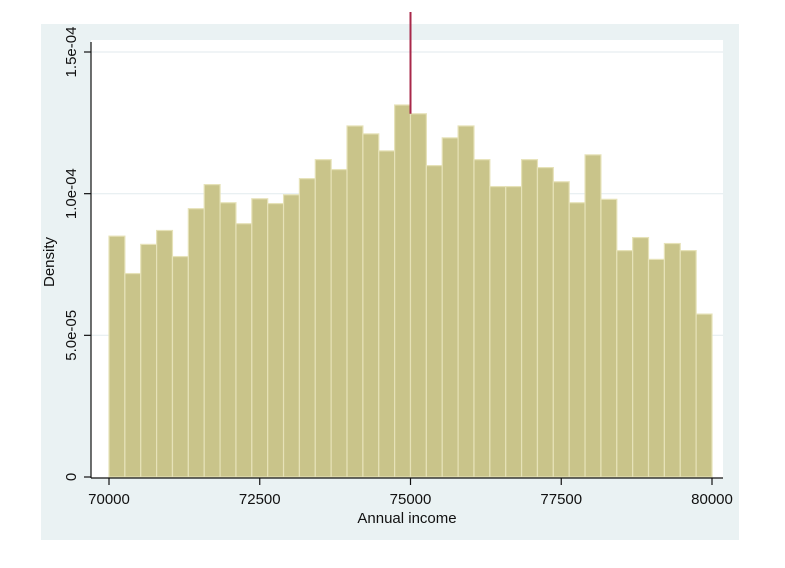  What do you see at coordinates (260, 499) in the screenshot?
I see `x-tick-label: 72500` at bounding box center [260, 499].